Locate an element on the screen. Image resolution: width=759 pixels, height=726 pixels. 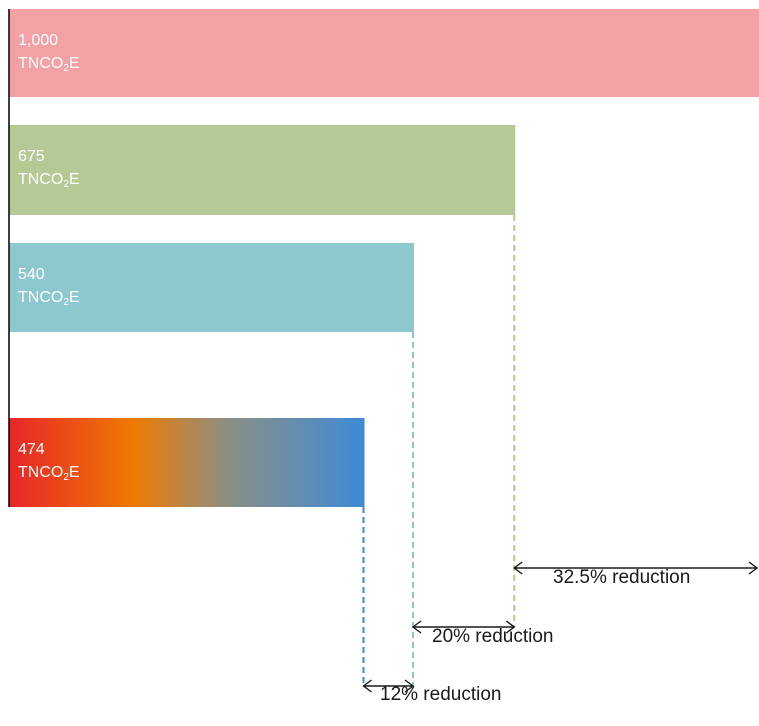
reduction-label-2: 20% reduction is located at coordinates (493, 636).